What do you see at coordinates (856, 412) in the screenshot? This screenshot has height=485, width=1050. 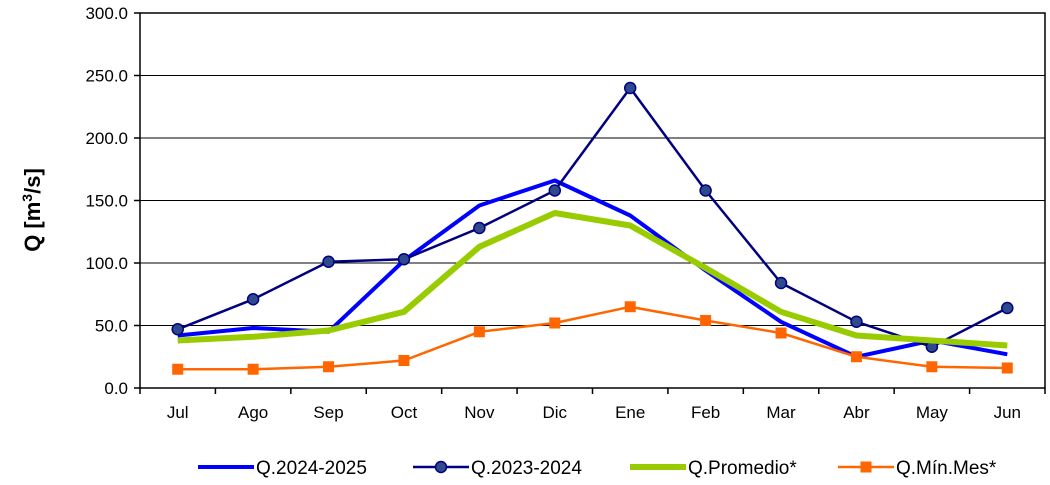 I see `x-tick-label: Abr` at bounding box center [856, 412].